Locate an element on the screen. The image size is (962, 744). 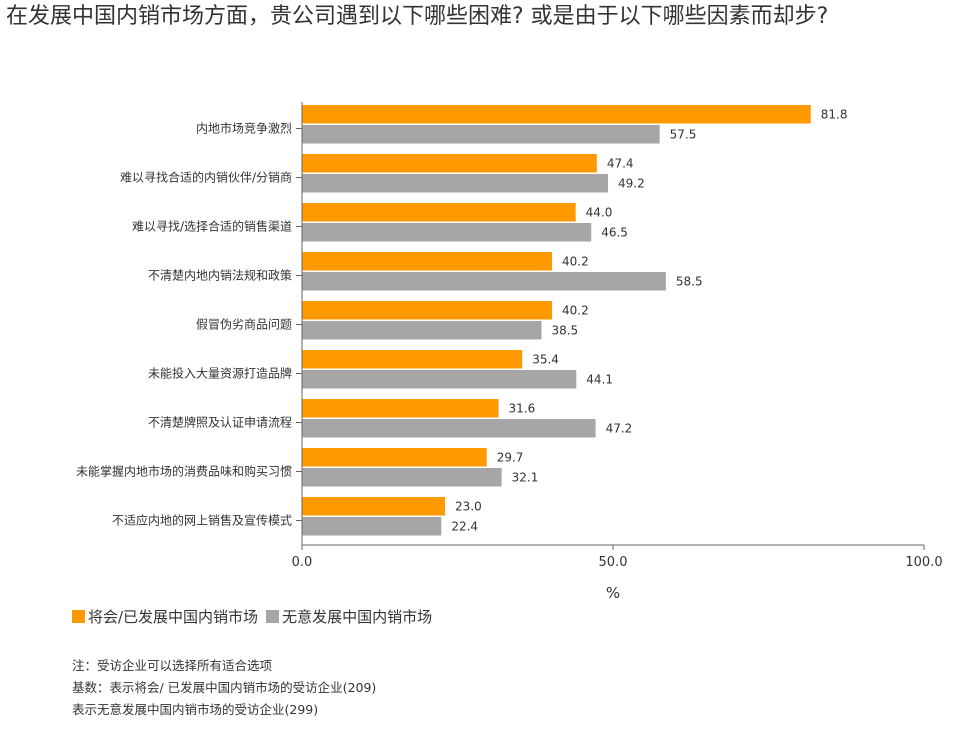
x-tick-label: 50.0 is located at coordinates (613, 562).